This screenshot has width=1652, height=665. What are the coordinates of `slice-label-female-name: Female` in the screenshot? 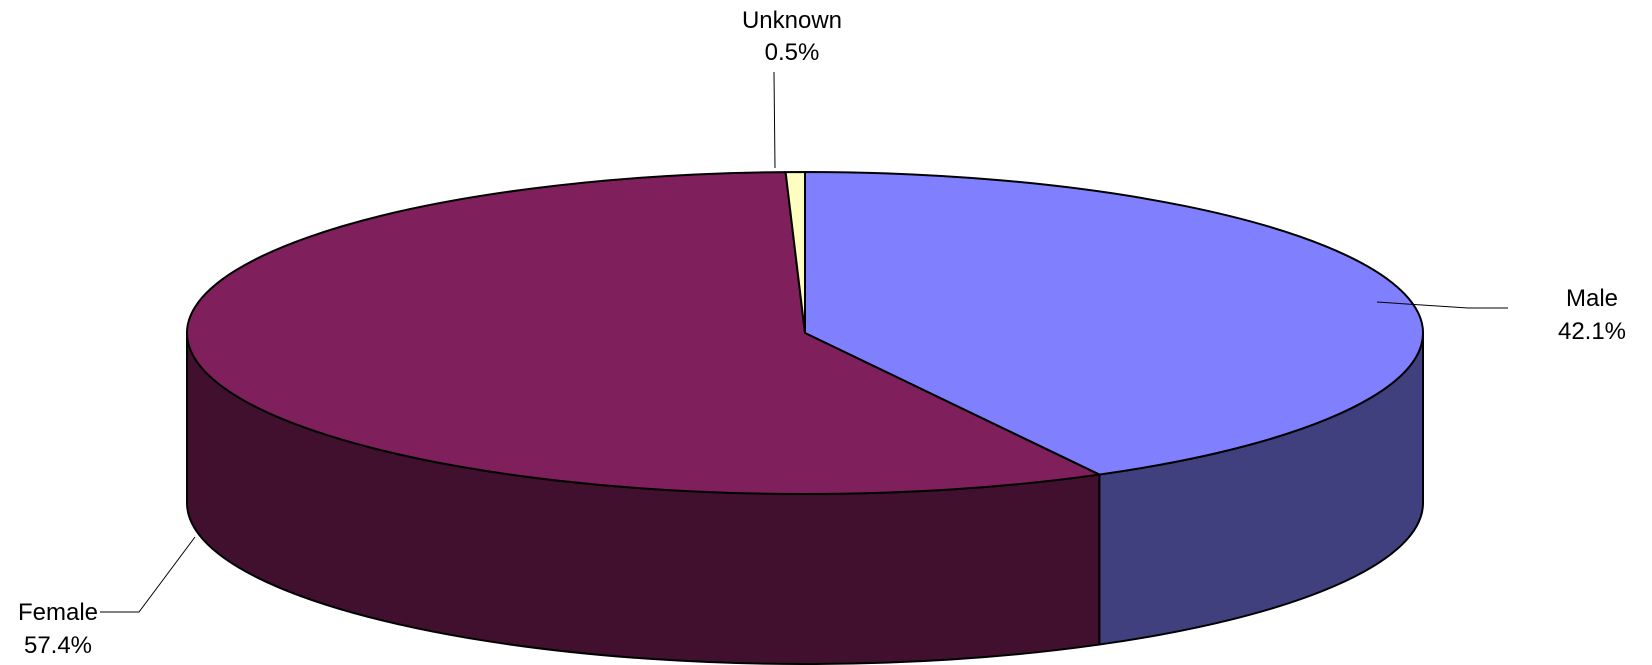 It's located at (58, 612).